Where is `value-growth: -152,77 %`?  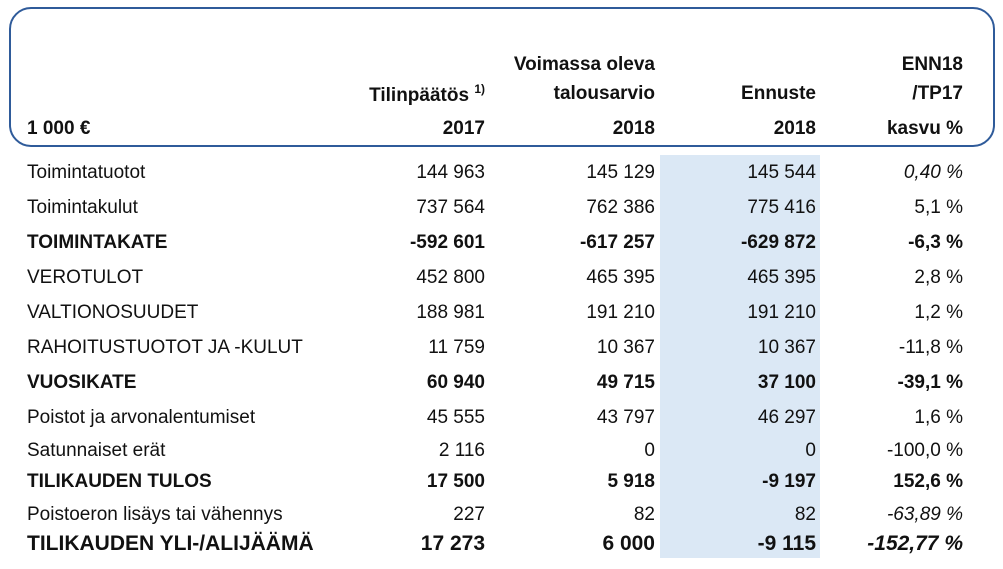 value-growth: -152,77 % is located at coordinates (915, 543).